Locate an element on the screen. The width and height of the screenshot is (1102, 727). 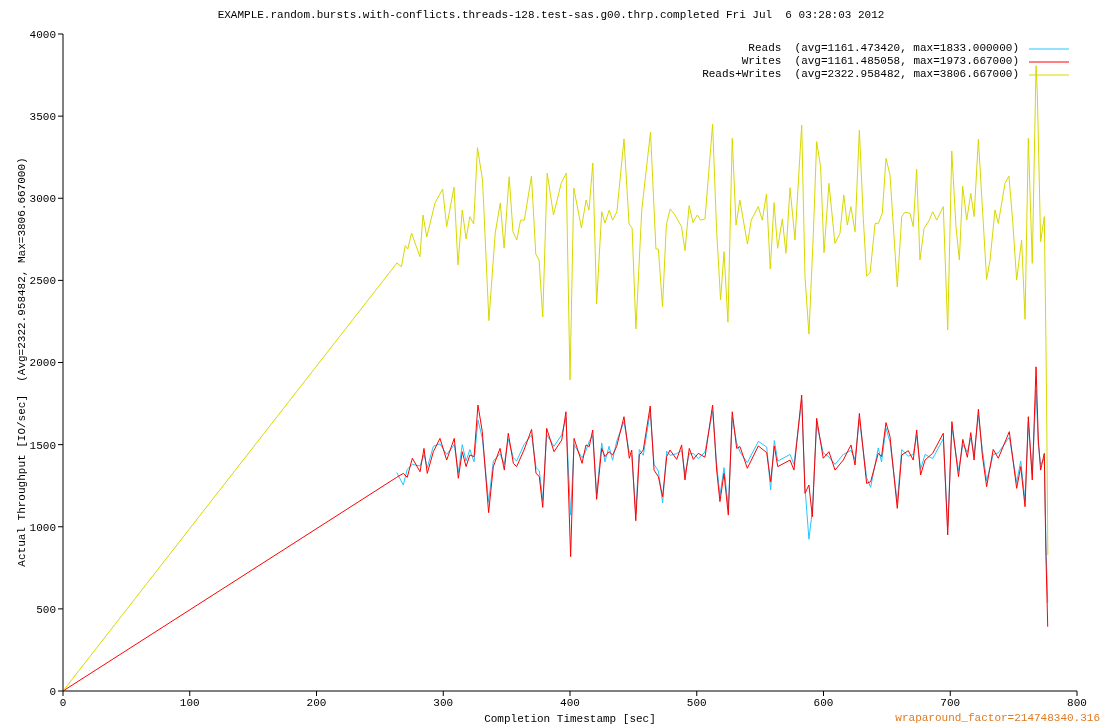
y-tick-label: 4000 is located at coordinates (42, 34).